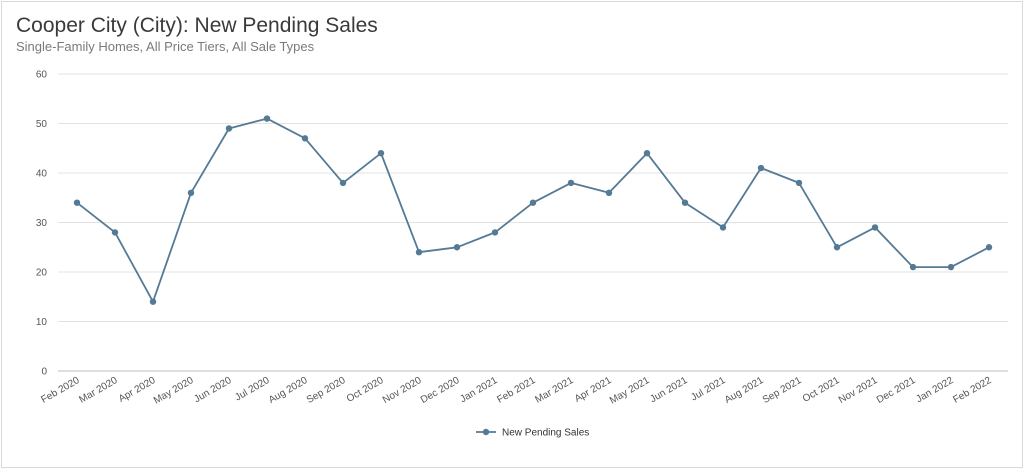 The height and width of the screenshot is (469, 1024). I want to click on x-tick-label: Oct 2020, so click(365, 390).